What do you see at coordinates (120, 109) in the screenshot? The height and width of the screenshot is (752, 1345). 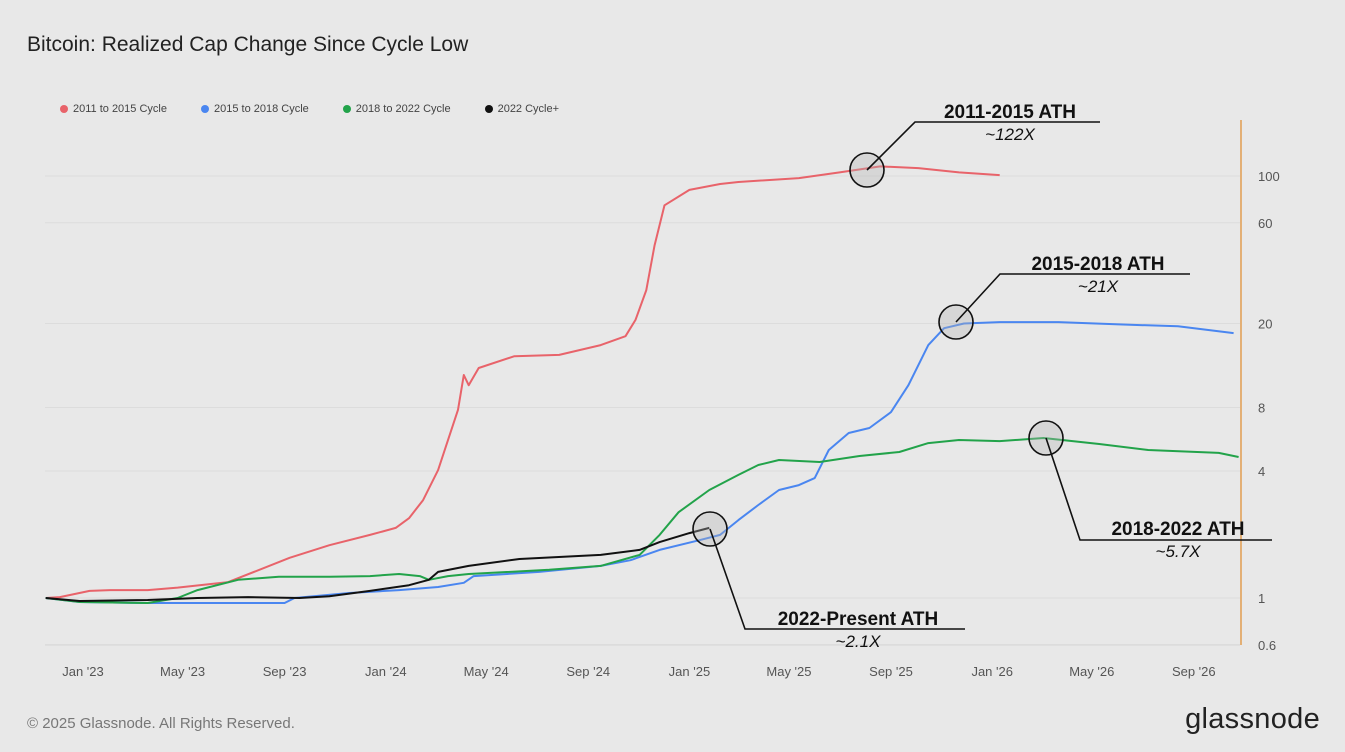 I see `legend-label: 2011 to 2015 Cycle` at bounding box center [120, 109].